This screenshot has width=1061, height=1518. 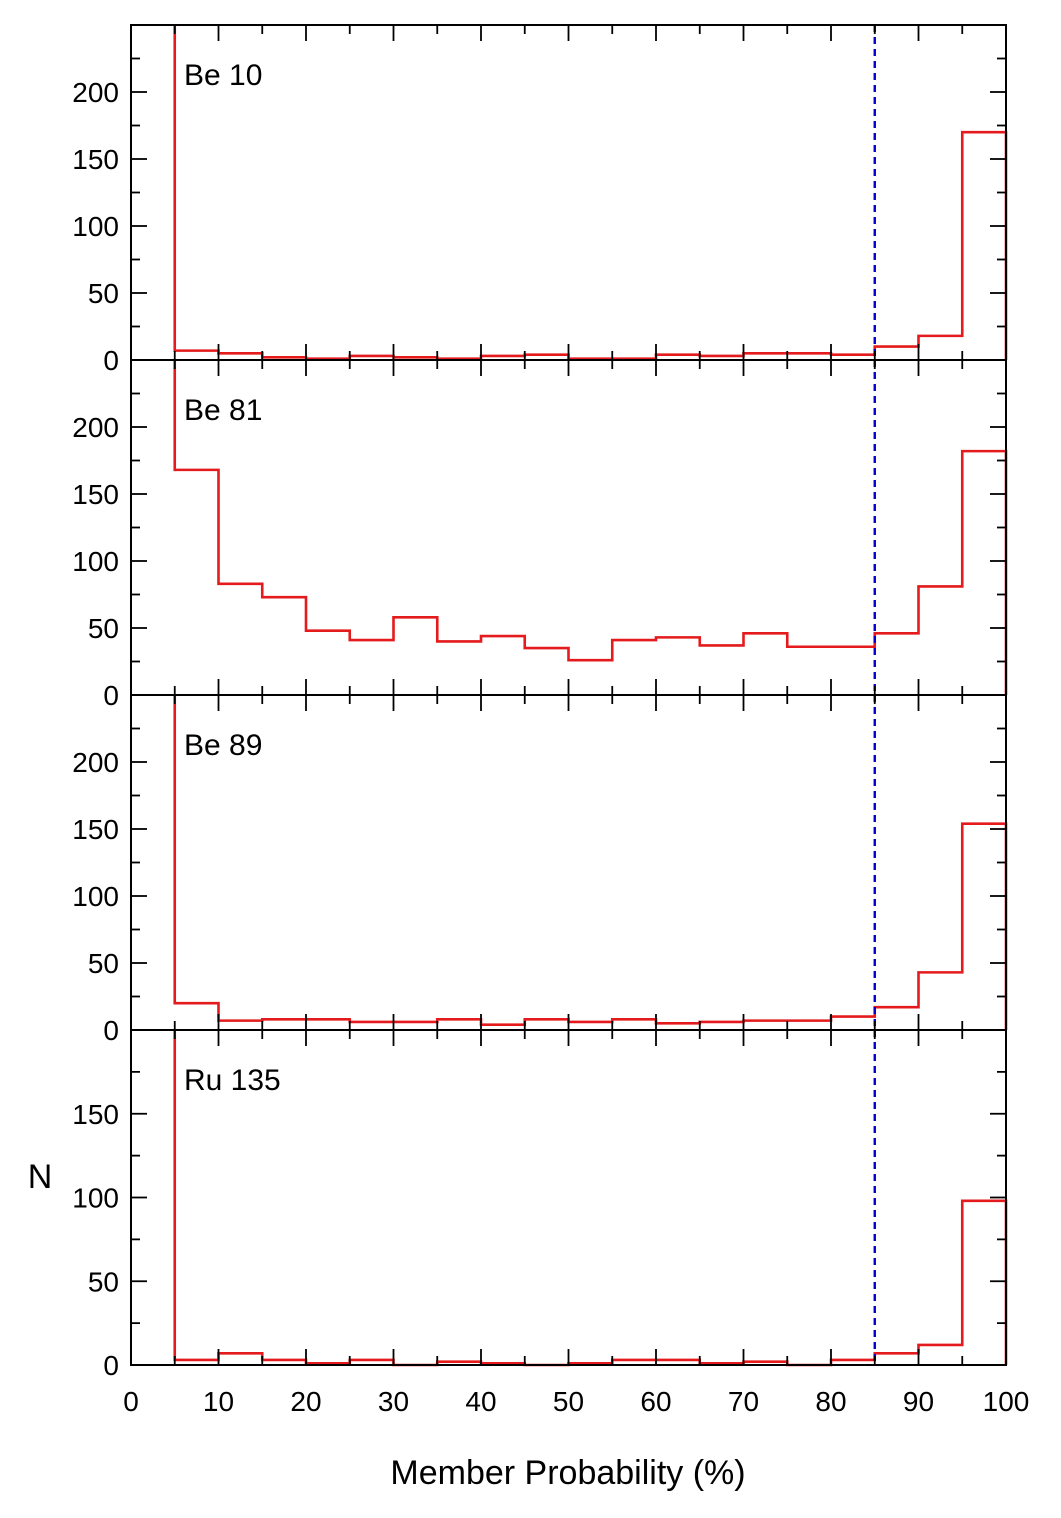 I want to click on x-tick-label: 70, so click(x=743, y=1401).